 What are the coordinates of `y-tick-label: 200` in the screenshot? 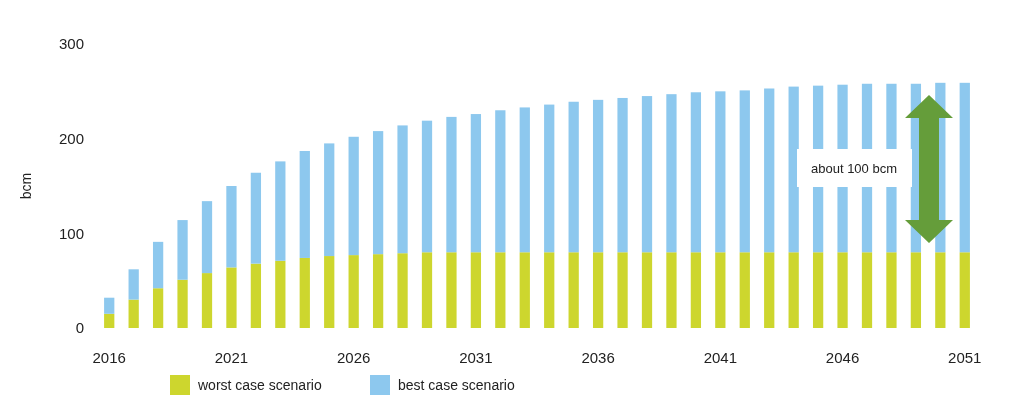 It's located at (71, 138).